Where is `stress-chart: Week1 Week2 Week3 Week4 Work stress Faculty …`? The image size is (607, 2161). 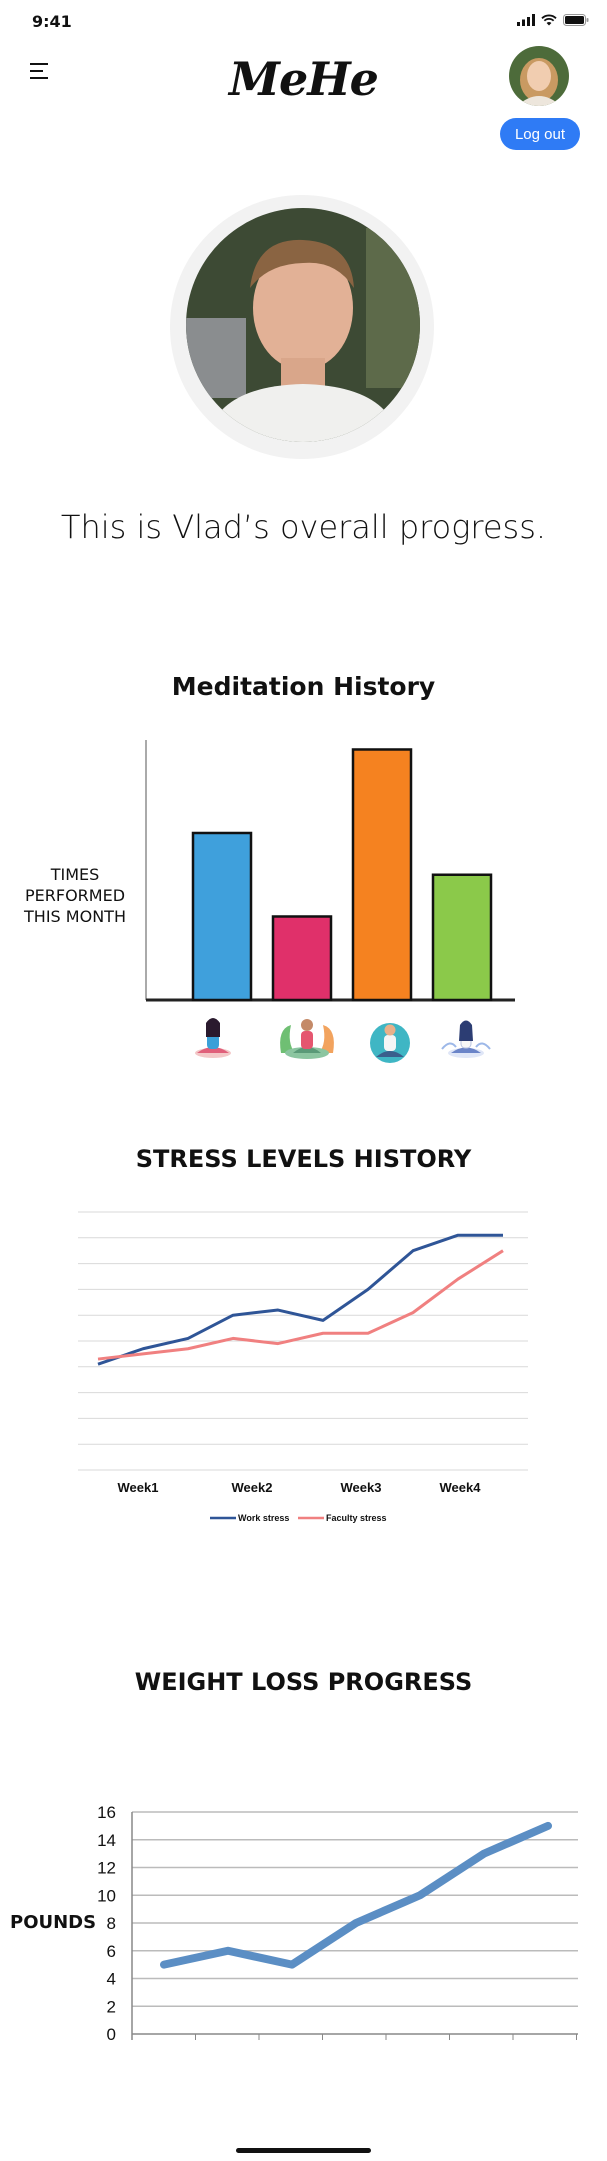 stress-chart: Week1 Week2 Week3 Week4 Work stress Faculty … is located at coordinates (303, 1367).